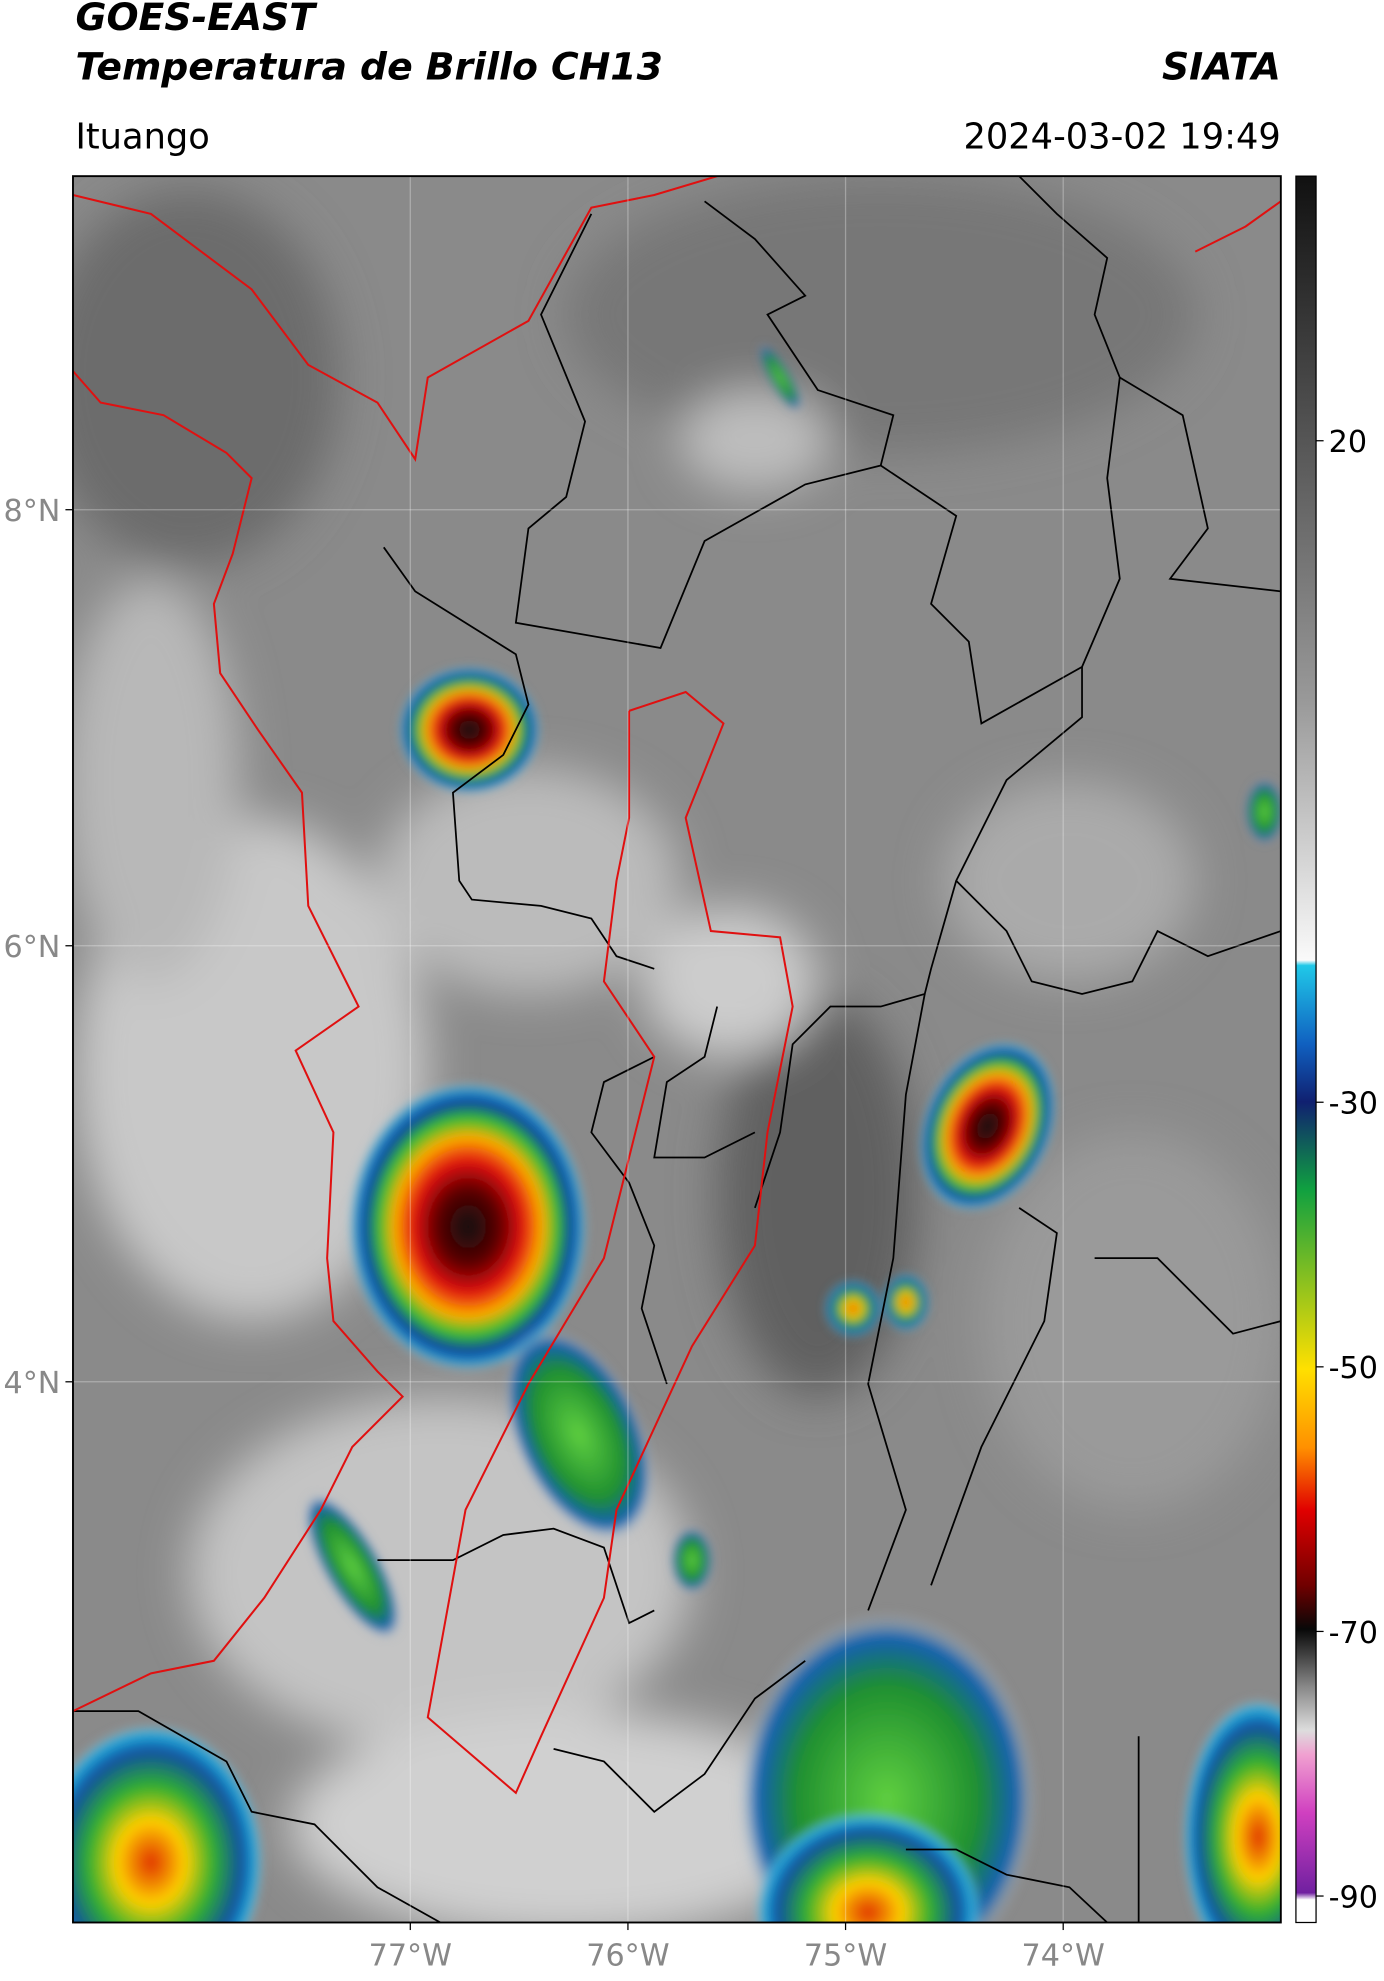  What do you see at coordinates (1063, 1955) in the screenshot?
I see `x-tick-label: 74°W` at bounding box center [1063, 1955].